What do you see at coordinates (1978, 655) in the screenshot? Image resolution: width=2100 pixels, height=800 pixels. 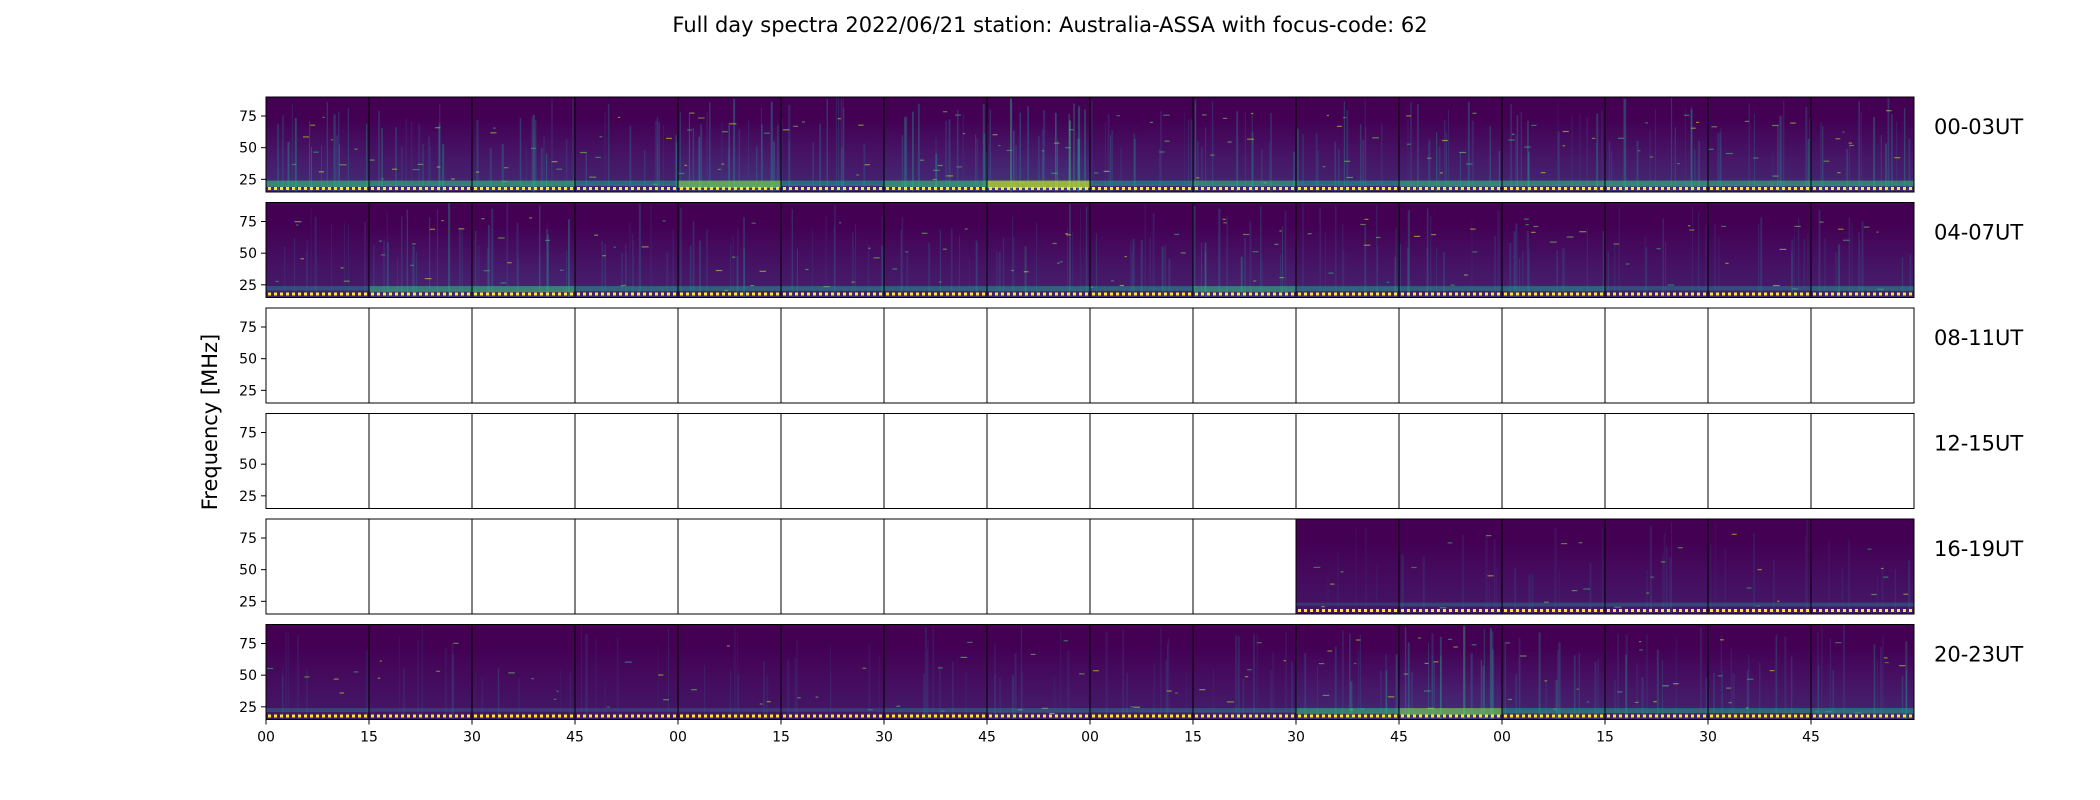 I see `row-label: 20-23UT` at bounding box center [1978, 655].